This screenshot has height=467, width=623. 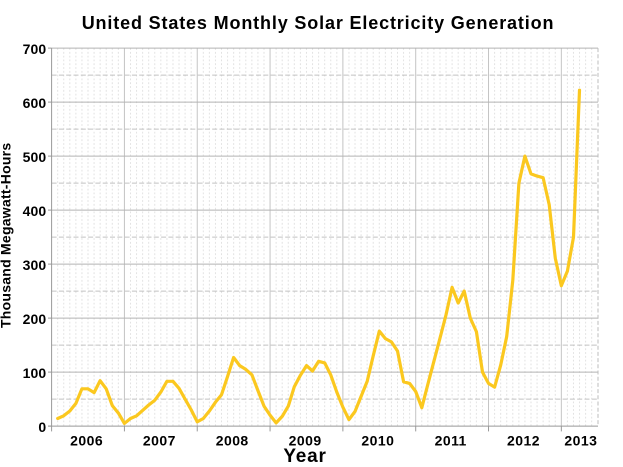 What do you see at coordinates (7, 235) in the screenshot?
I see `svg-text: Thousand Megawatt-Hours` at bounding box center [7, 235].